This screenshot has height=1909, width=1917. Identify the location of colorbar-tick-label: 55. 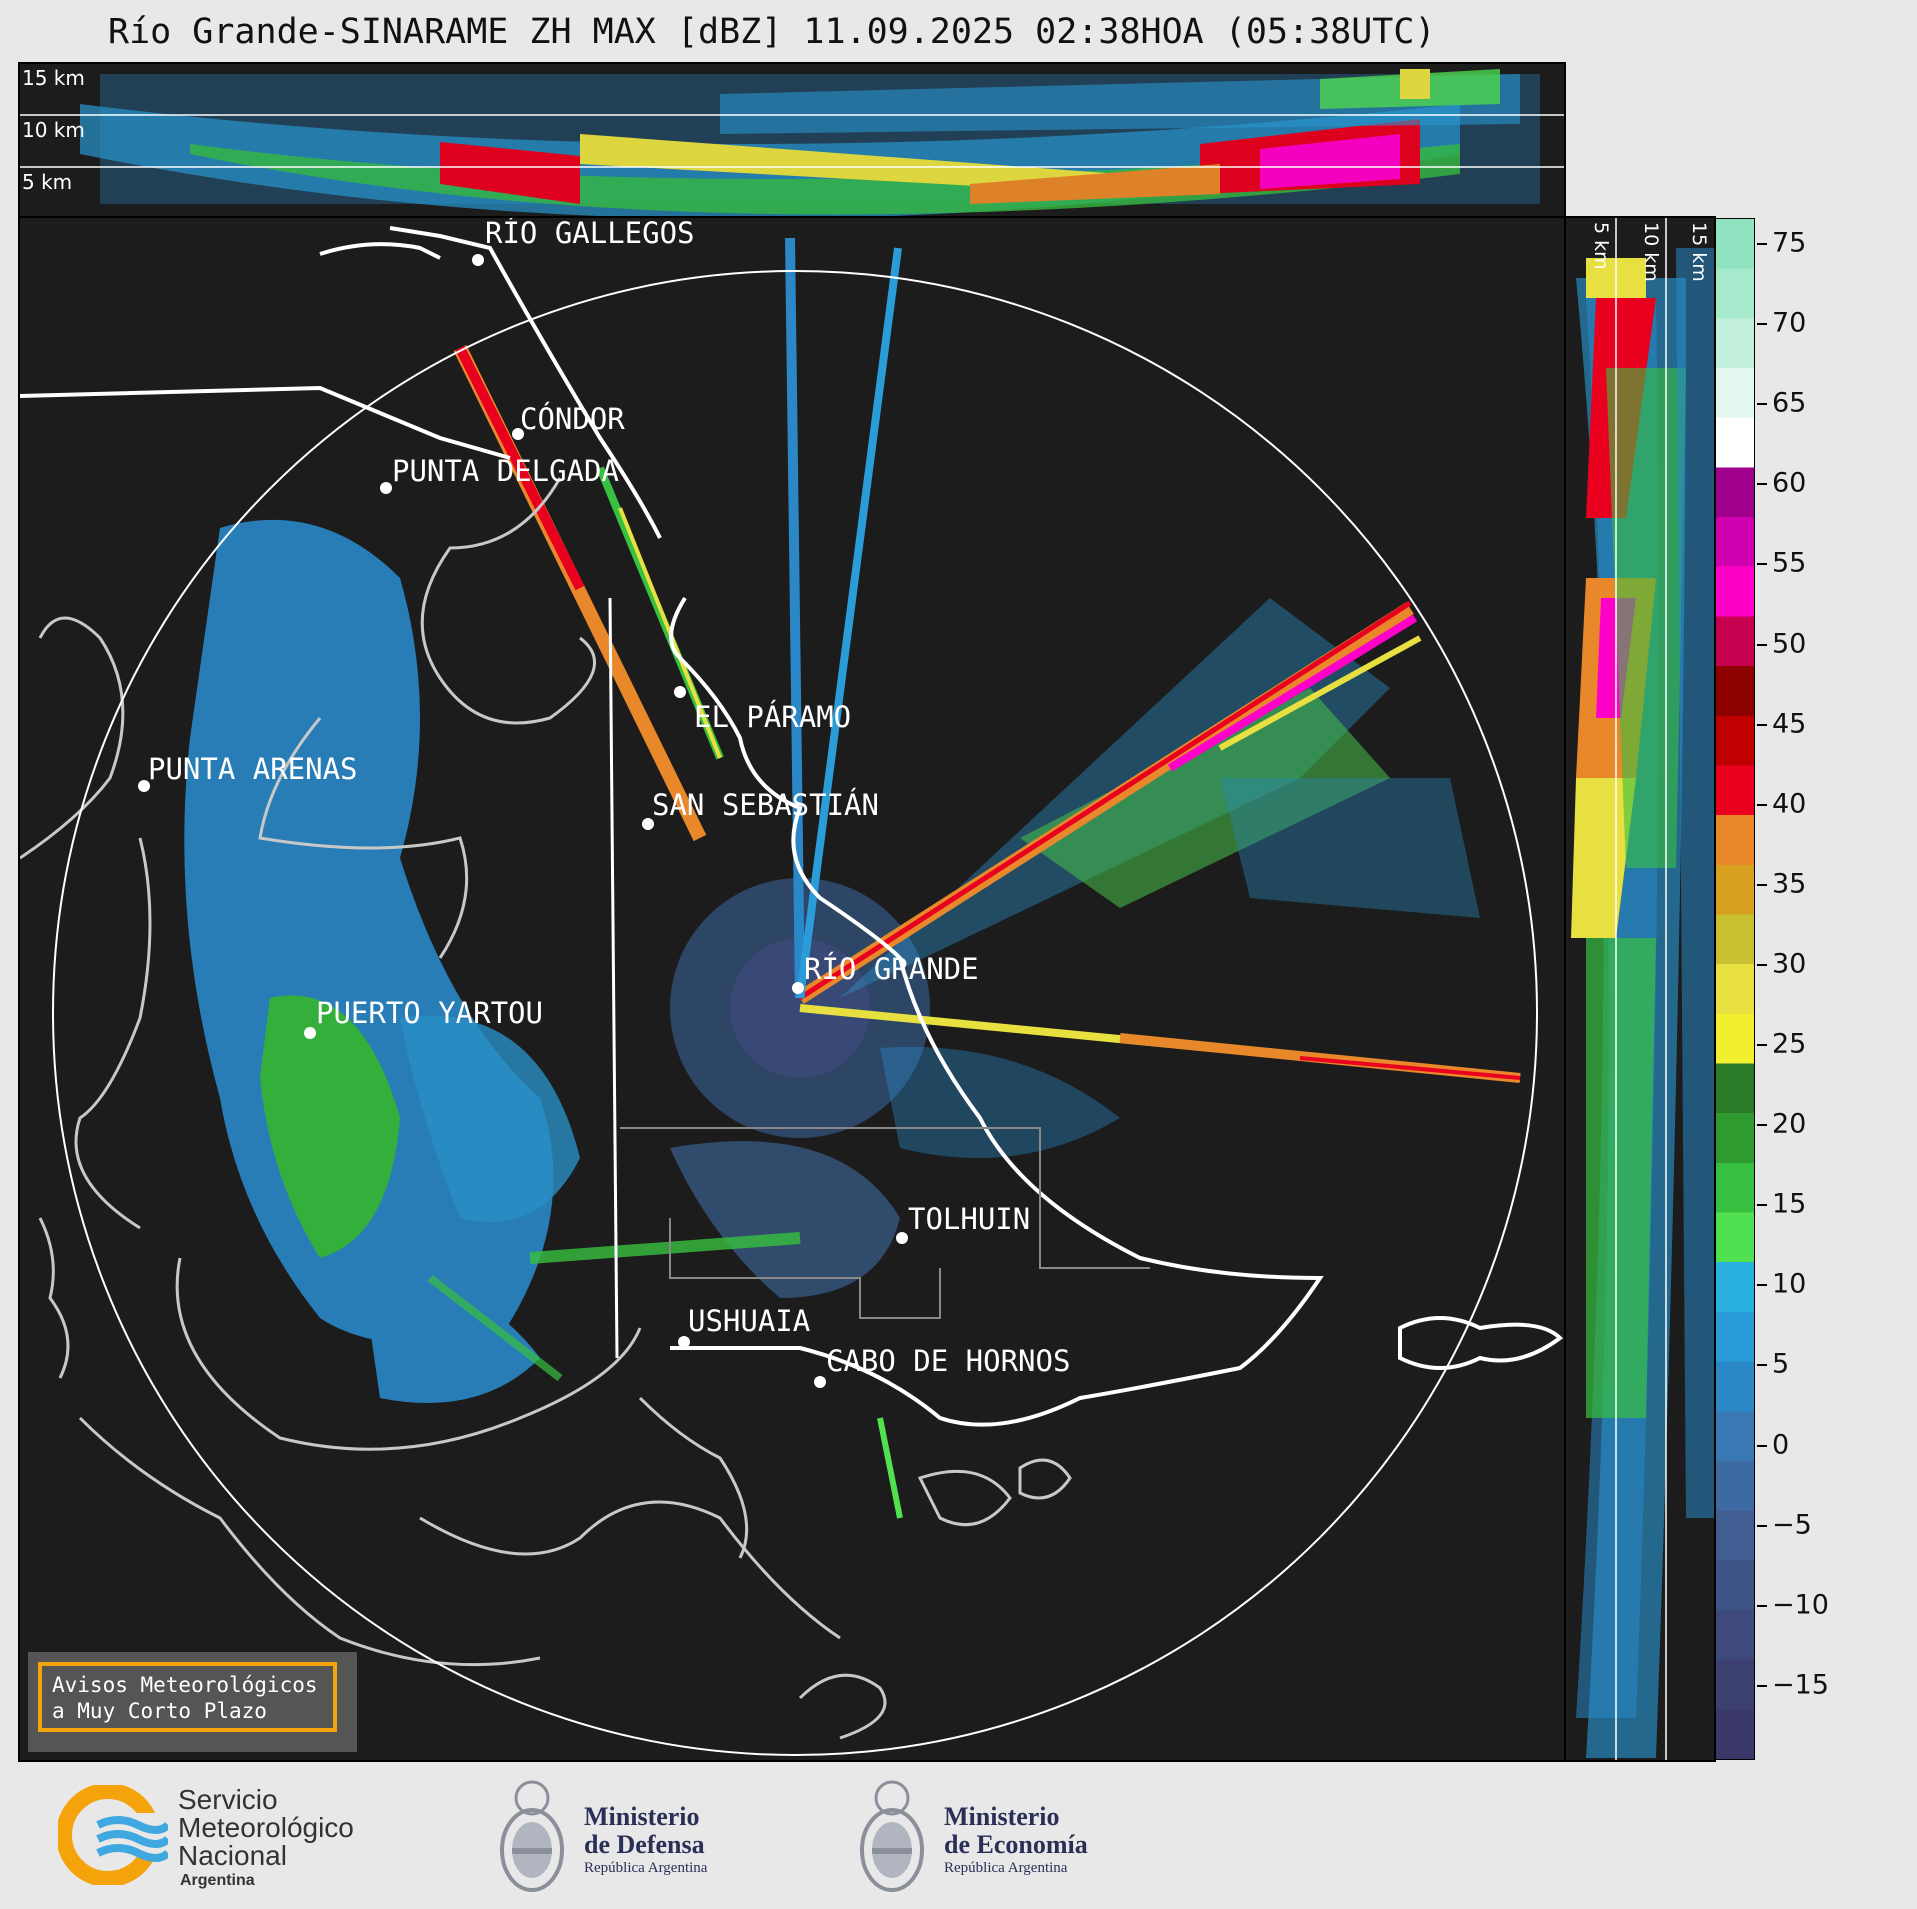
(1789, 563).